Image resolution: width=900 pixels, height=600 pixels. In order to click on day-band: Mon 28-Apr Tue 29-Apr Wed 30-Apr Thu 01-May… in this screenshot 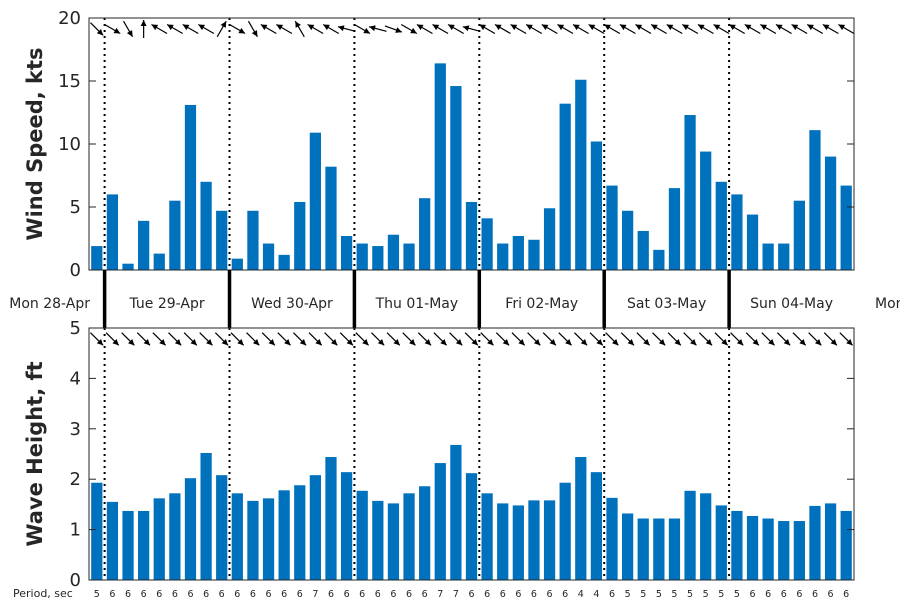, I will do `click(454, 299)`.